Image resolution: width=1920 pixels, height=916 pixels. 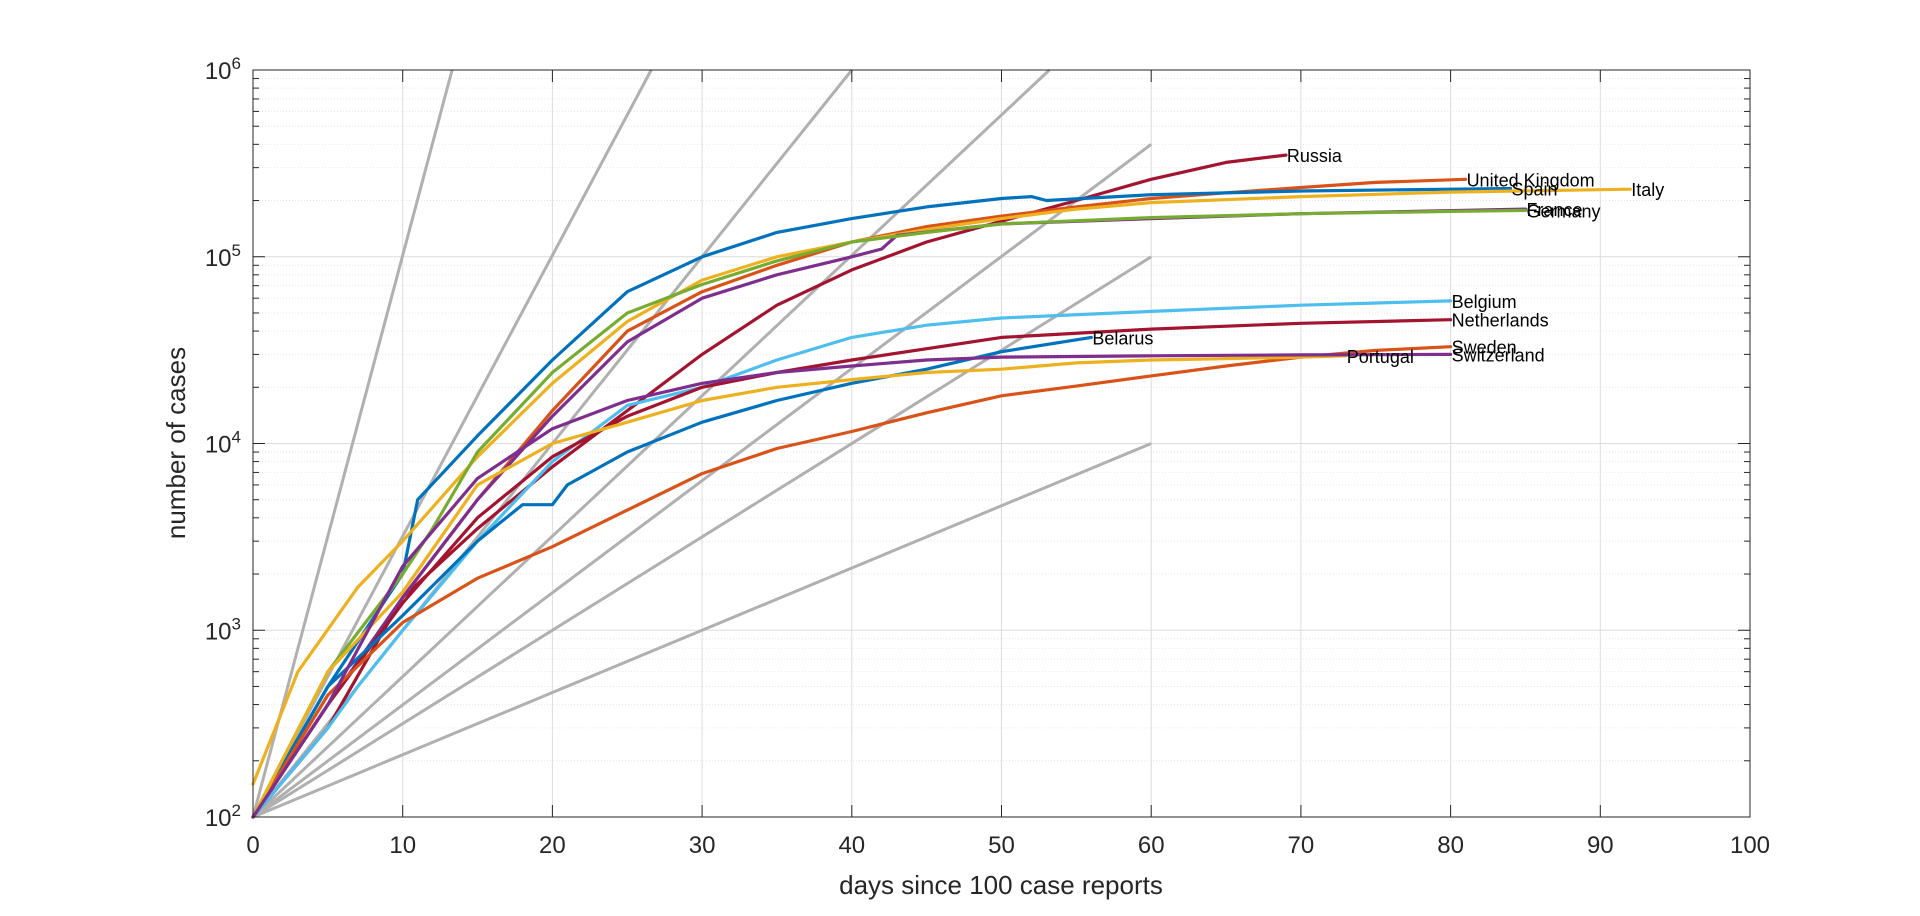 I want to click on reference-line, so click(x=352, y=443).